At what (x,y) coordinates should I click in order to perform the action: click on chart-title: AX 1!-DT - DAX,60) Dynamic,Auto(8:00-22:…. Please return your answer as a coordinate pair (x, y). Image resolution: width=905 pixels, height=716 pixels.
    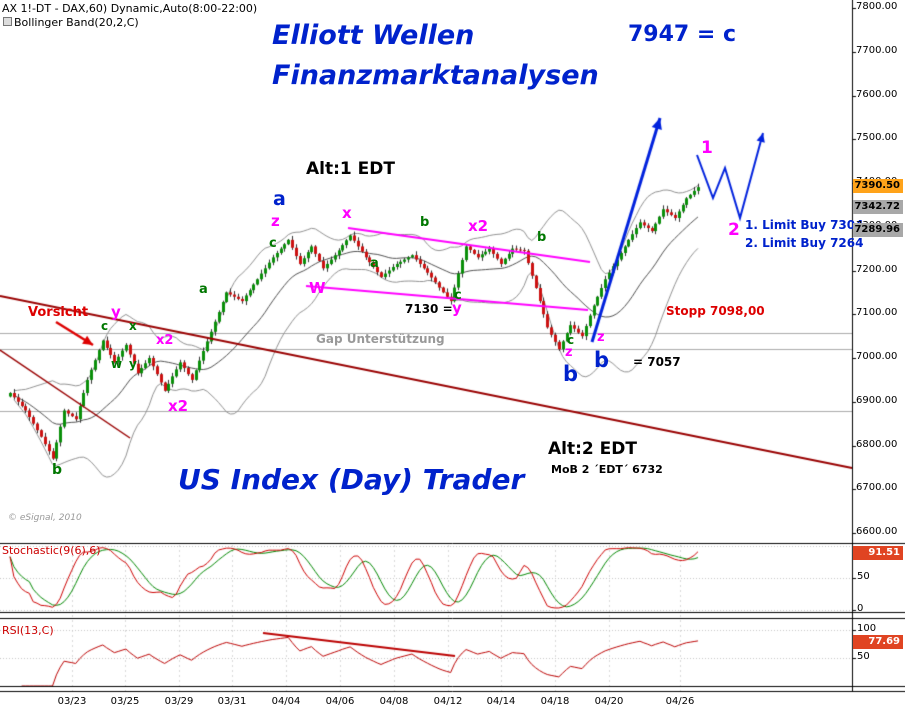
    Looking at the image, I should click on (130, 8).